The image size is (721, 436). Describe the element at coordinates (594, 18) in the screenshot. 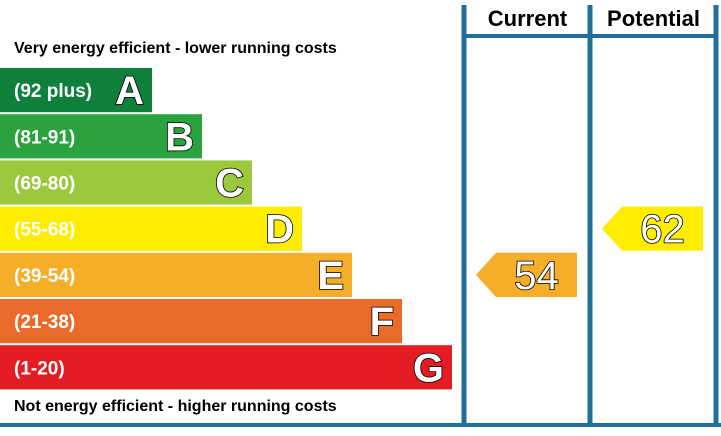

I see `column-headers: Current Potential` at that location.